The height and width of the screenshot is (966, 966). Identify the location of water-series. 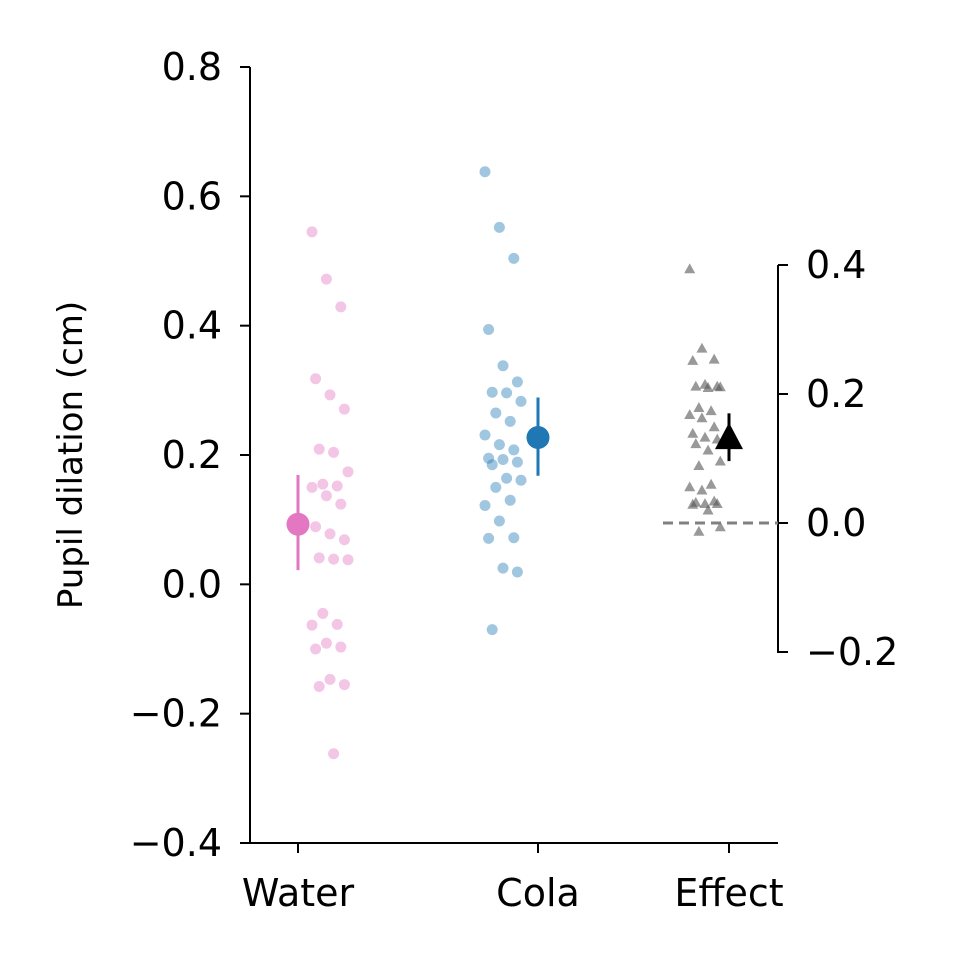
(330, 493).